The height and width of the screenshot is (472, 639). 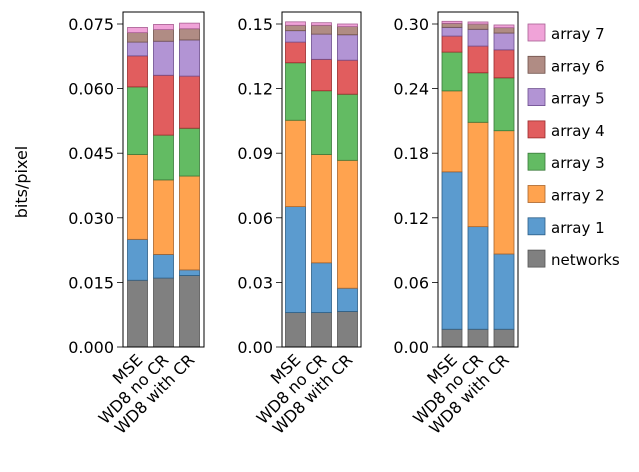 I want to click on y-tick-label: 0.12, so click(x=255, y=89).